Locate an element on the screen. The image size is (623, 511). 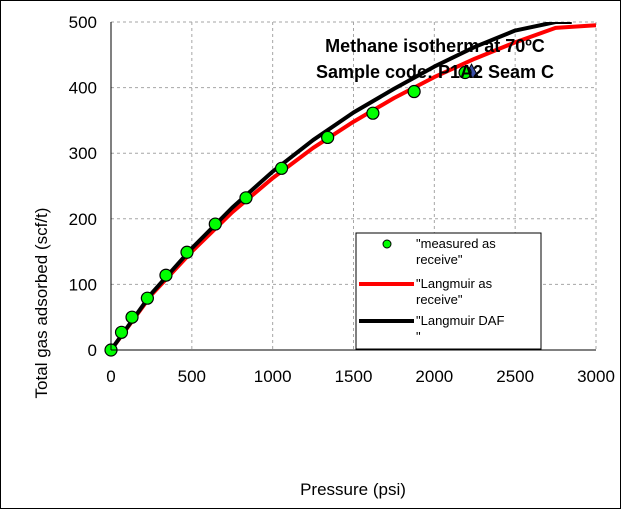
y-tick-label: 300 is located at coordinates (83, 153).